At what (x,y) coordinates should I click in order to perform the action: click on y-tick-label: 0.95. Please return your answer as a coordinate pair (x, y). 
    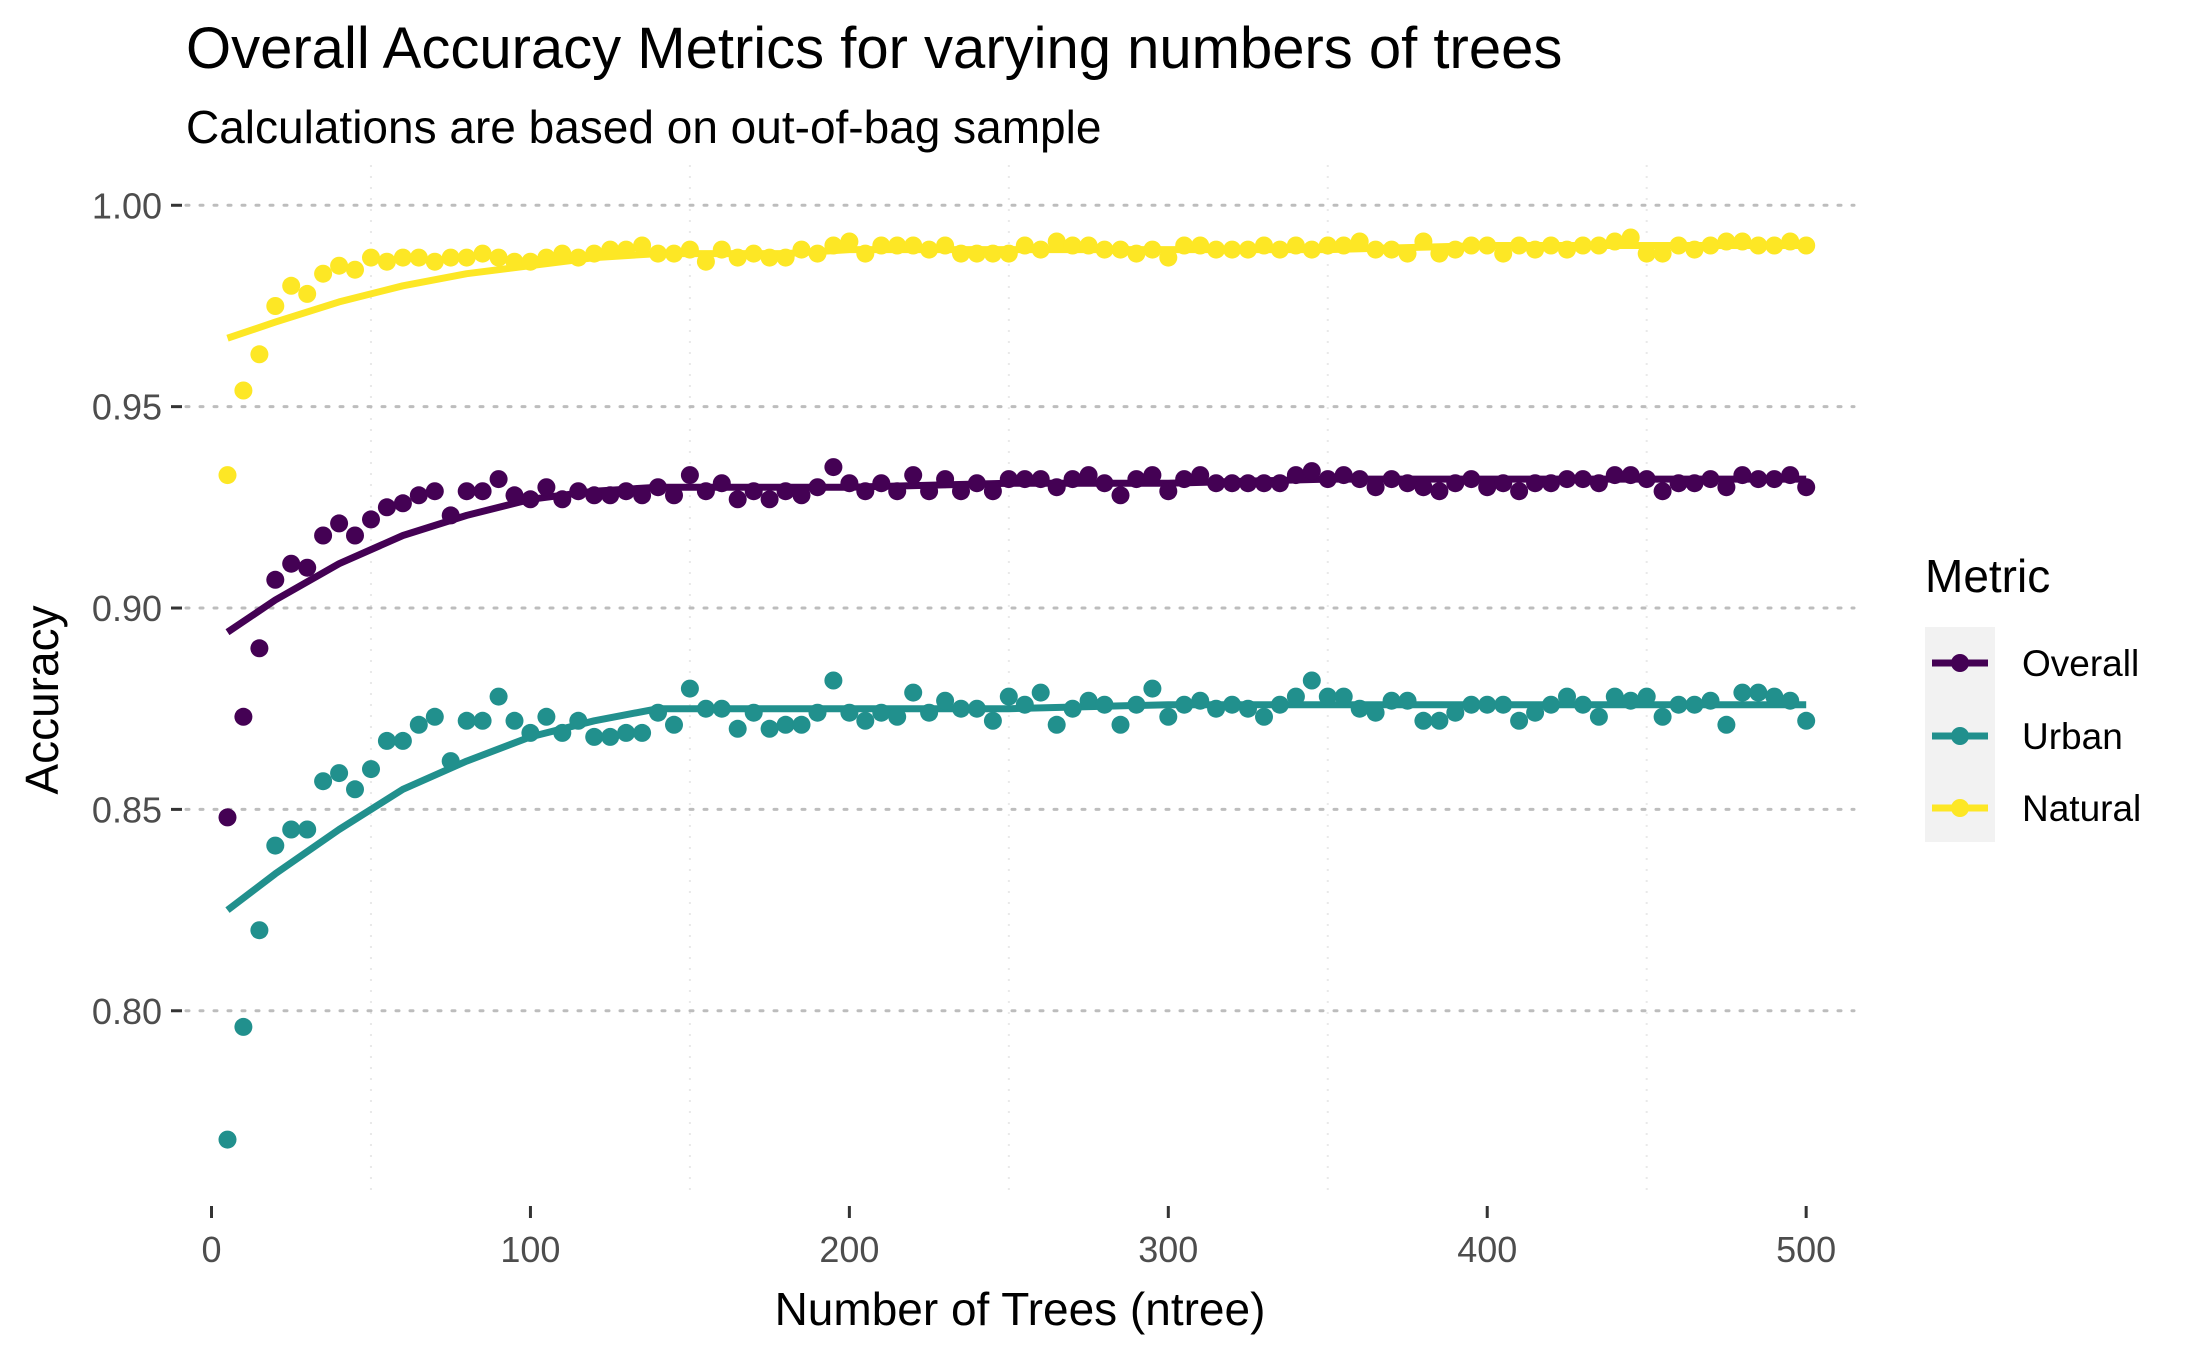
    Looking at the image, I should click on (127, 407).